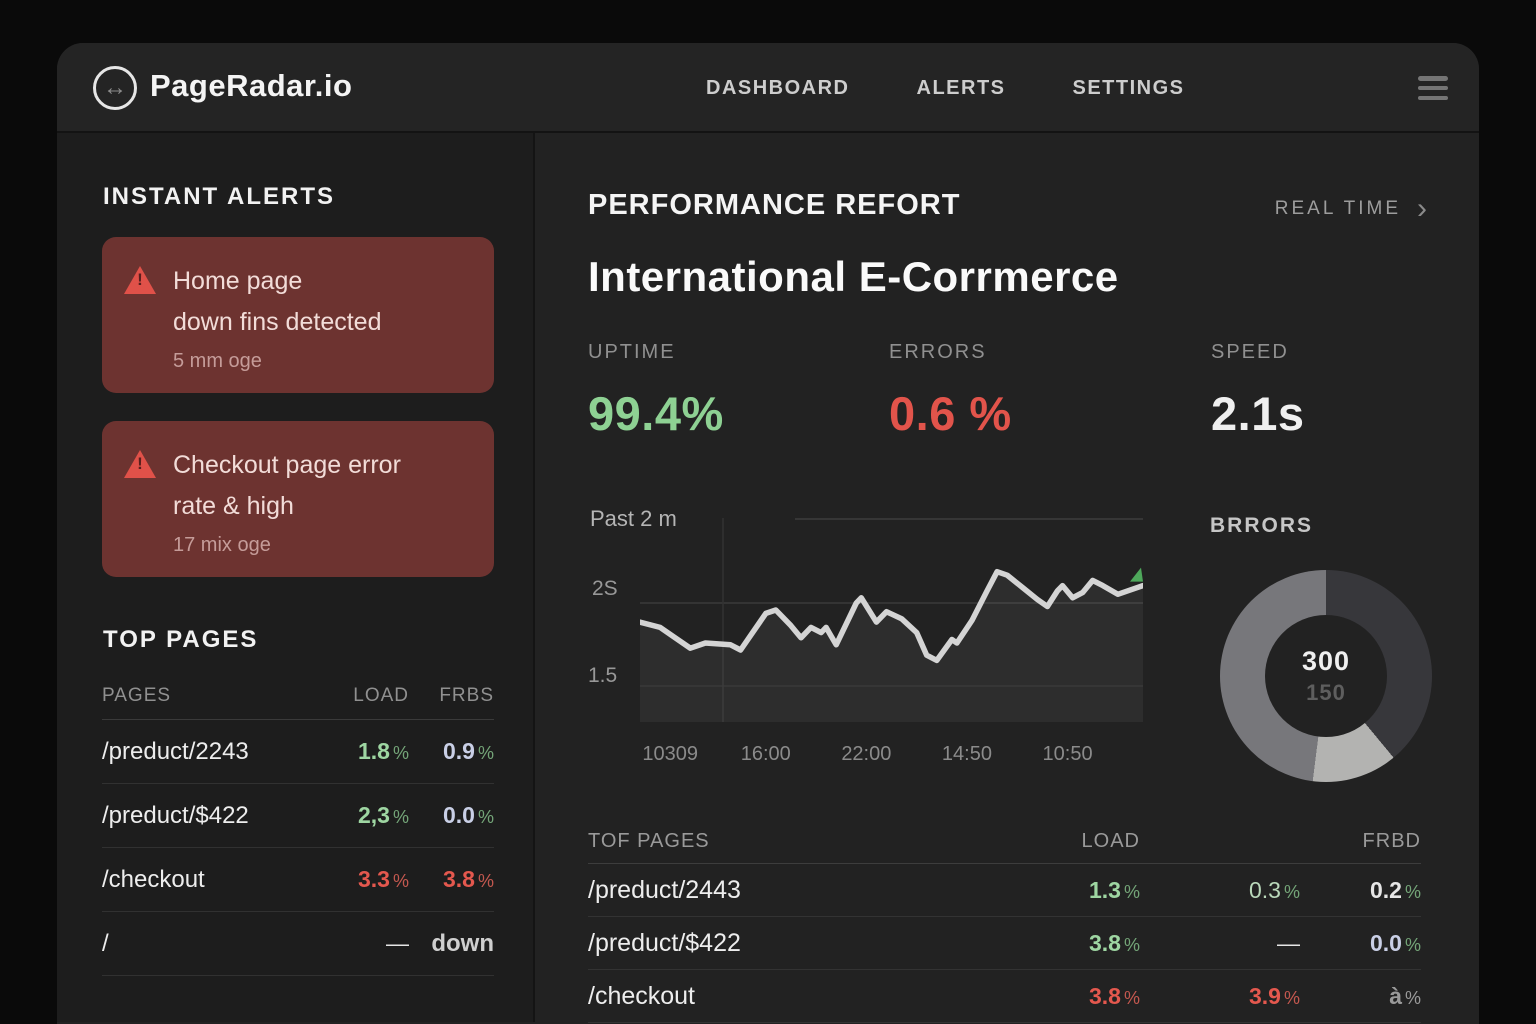  What do you see at coordinates (1262, 525) in the screenshot?
I see `errors-donut-heading: BRRORS` at bounding box center [1262, 525].